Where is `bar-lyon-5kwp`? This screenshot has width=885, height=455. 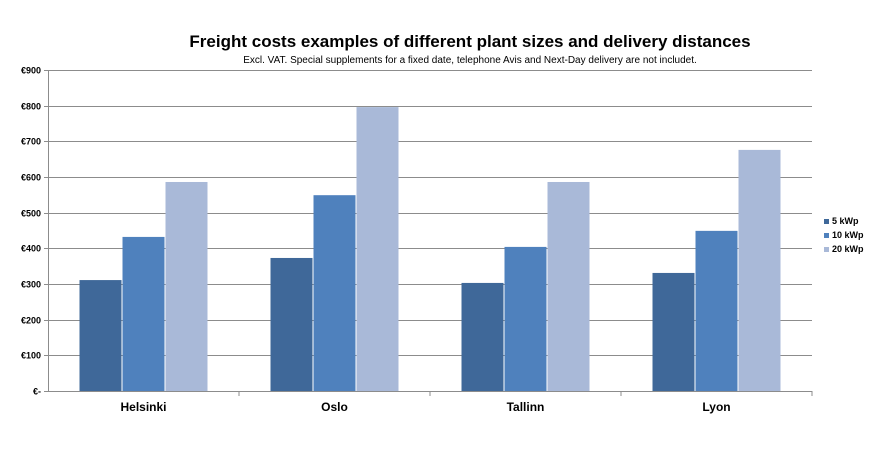
bar-lyon-5kwp is located at coordinates (673, 331).